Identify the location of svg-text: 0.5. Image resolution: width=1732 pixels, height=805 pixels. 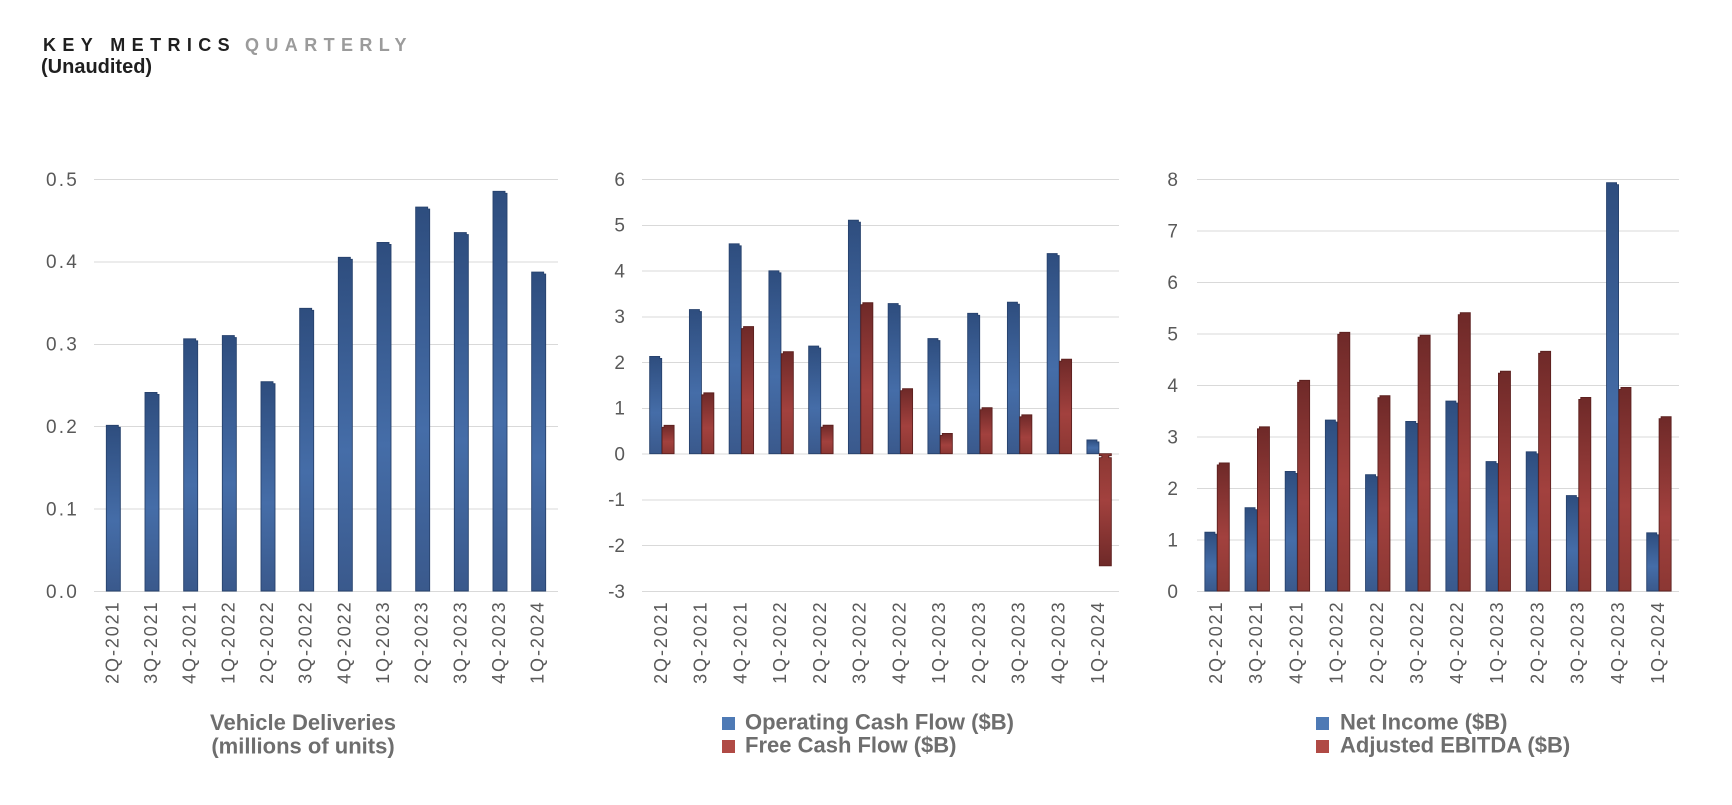
(62, 180).